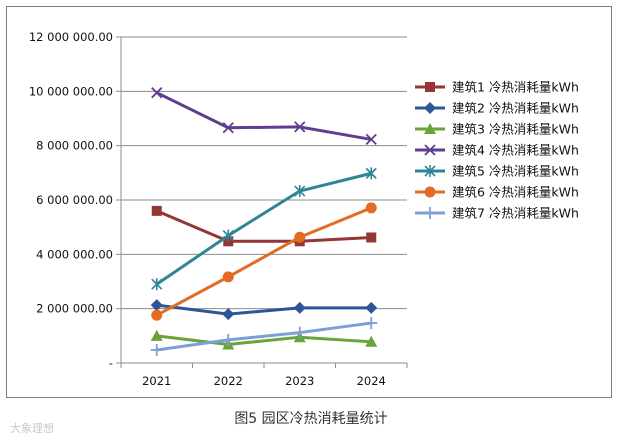  Describe the element at coordinates (299, 381) in the screenshot. I see `x-tick-label: 2023` at that location.